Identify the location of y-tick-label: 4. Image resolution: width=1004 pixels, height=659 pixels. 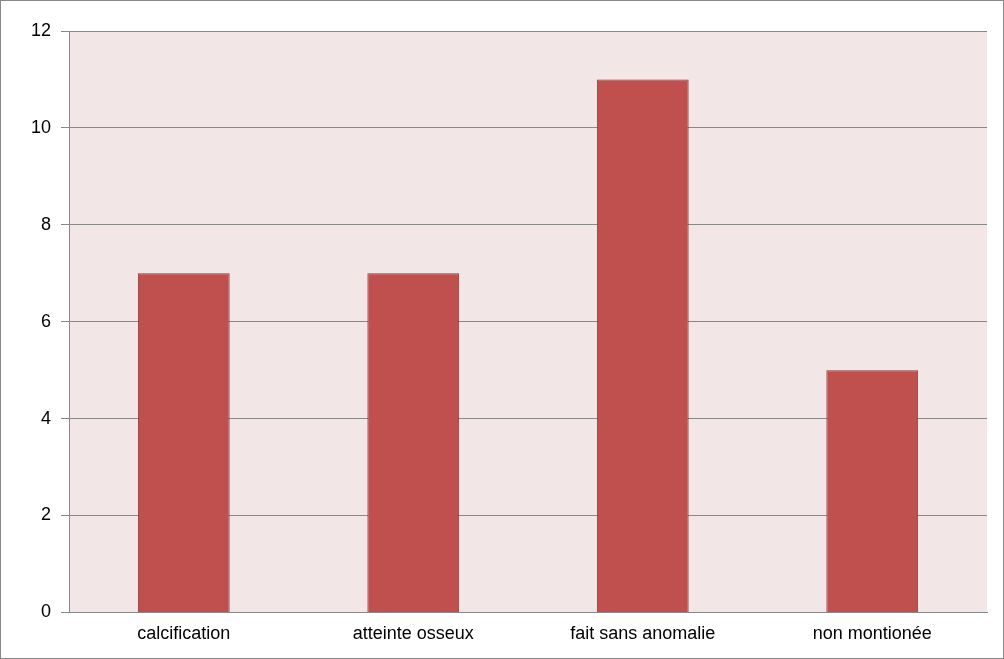
(46, 417).